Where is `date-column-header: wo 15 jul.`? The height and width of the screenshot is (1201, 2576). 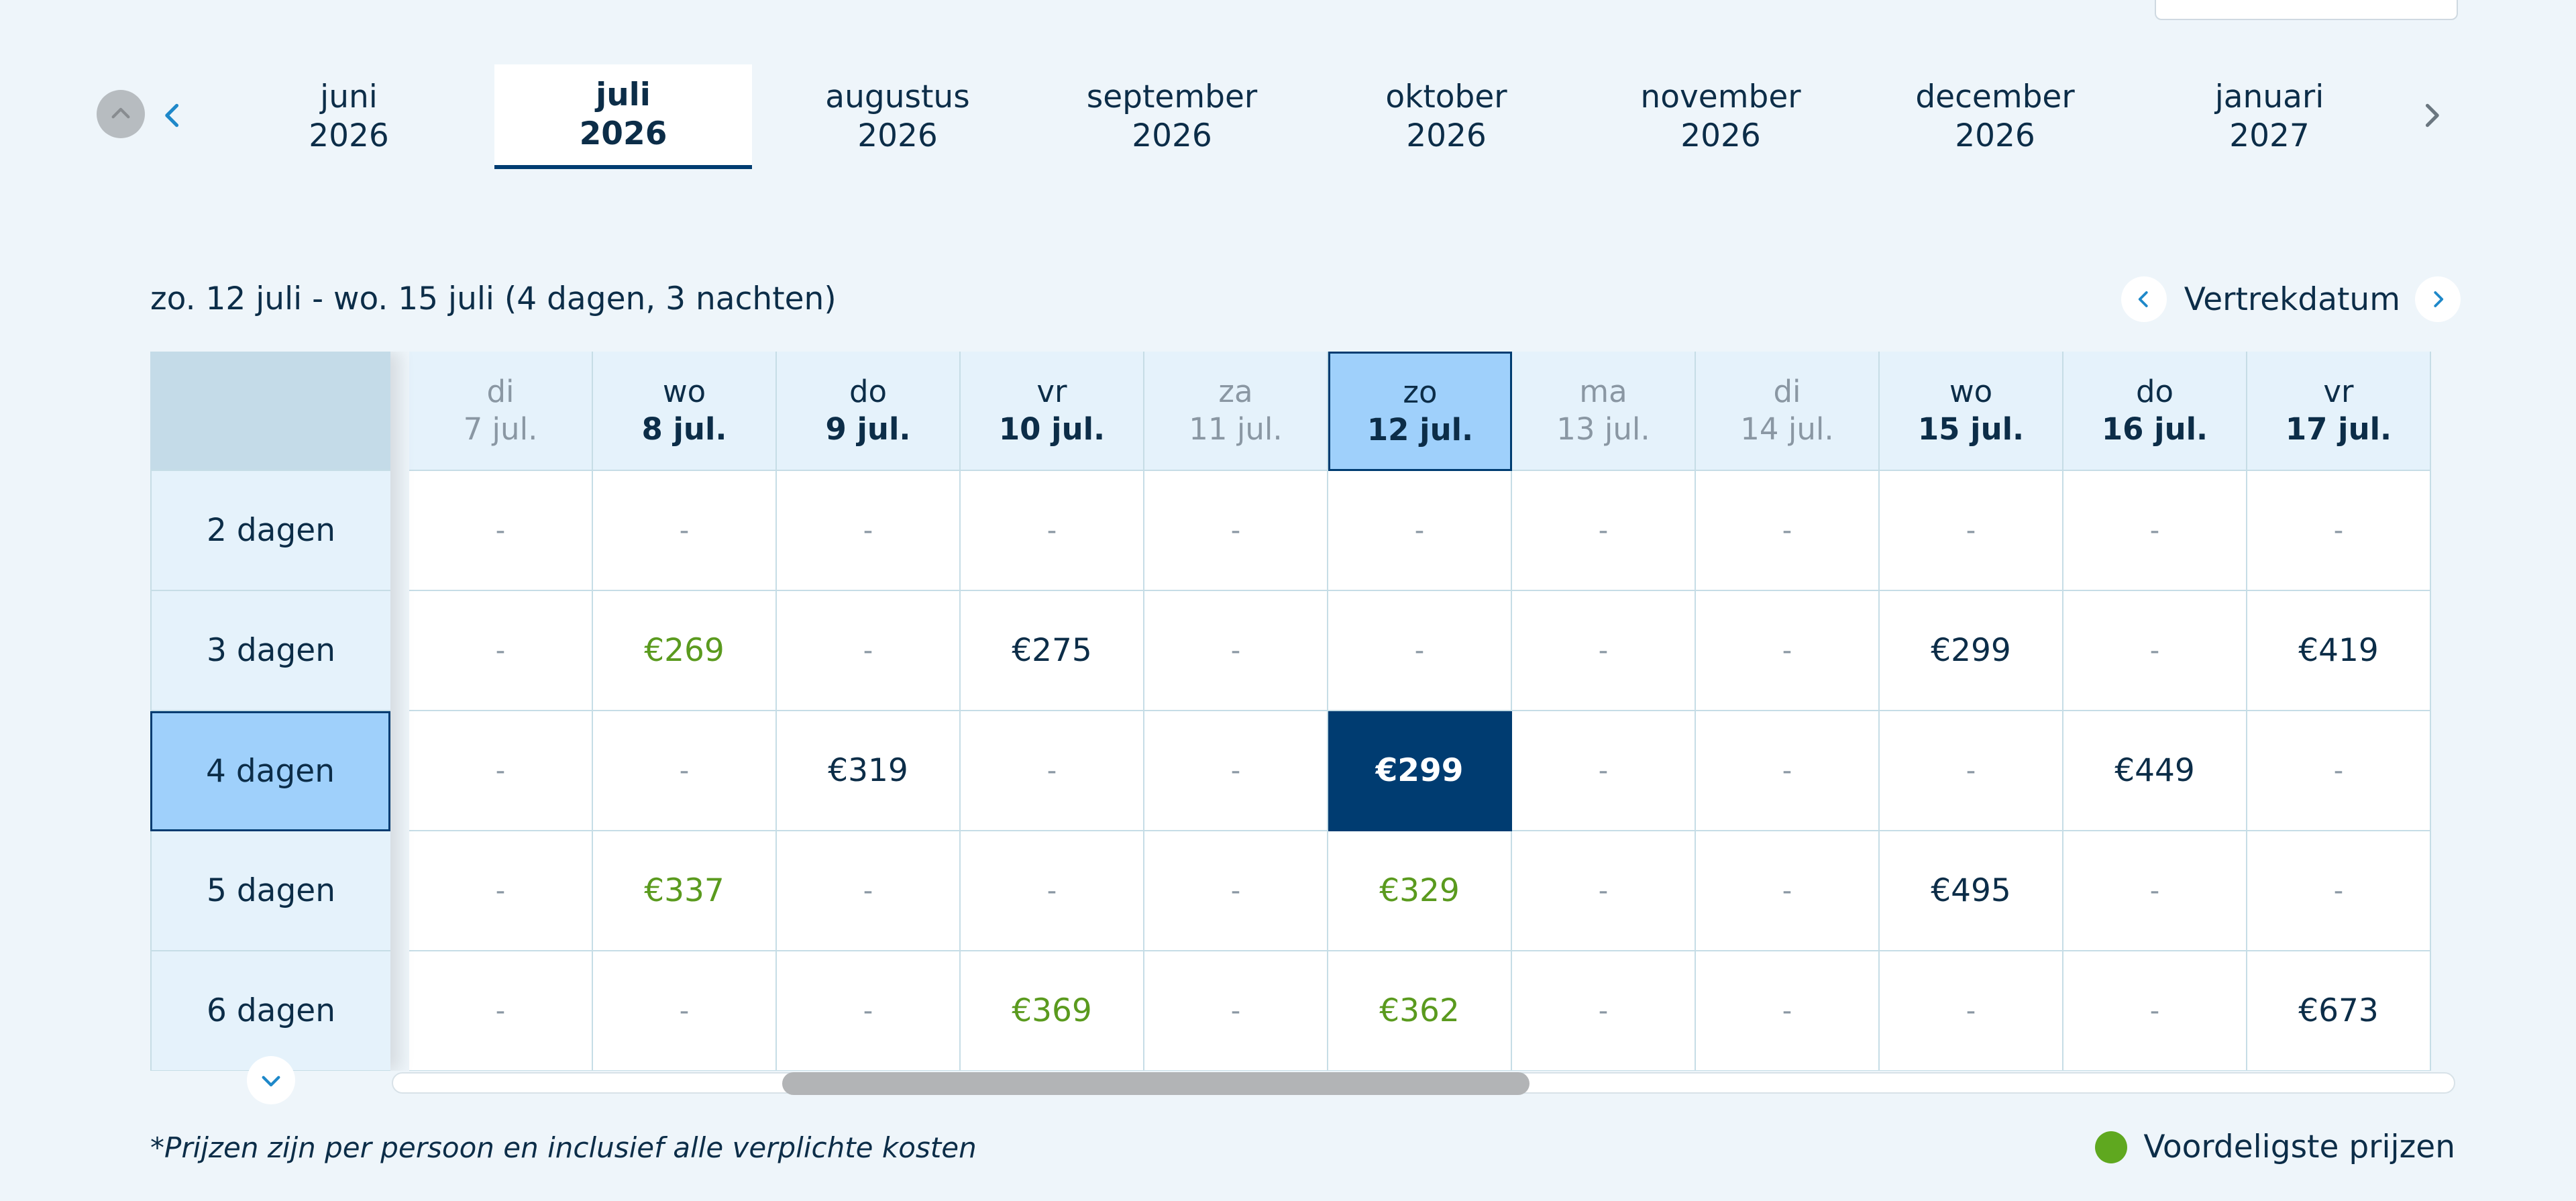 date-column-header: wo 15 jul. is located at coordinates (1971, 411).